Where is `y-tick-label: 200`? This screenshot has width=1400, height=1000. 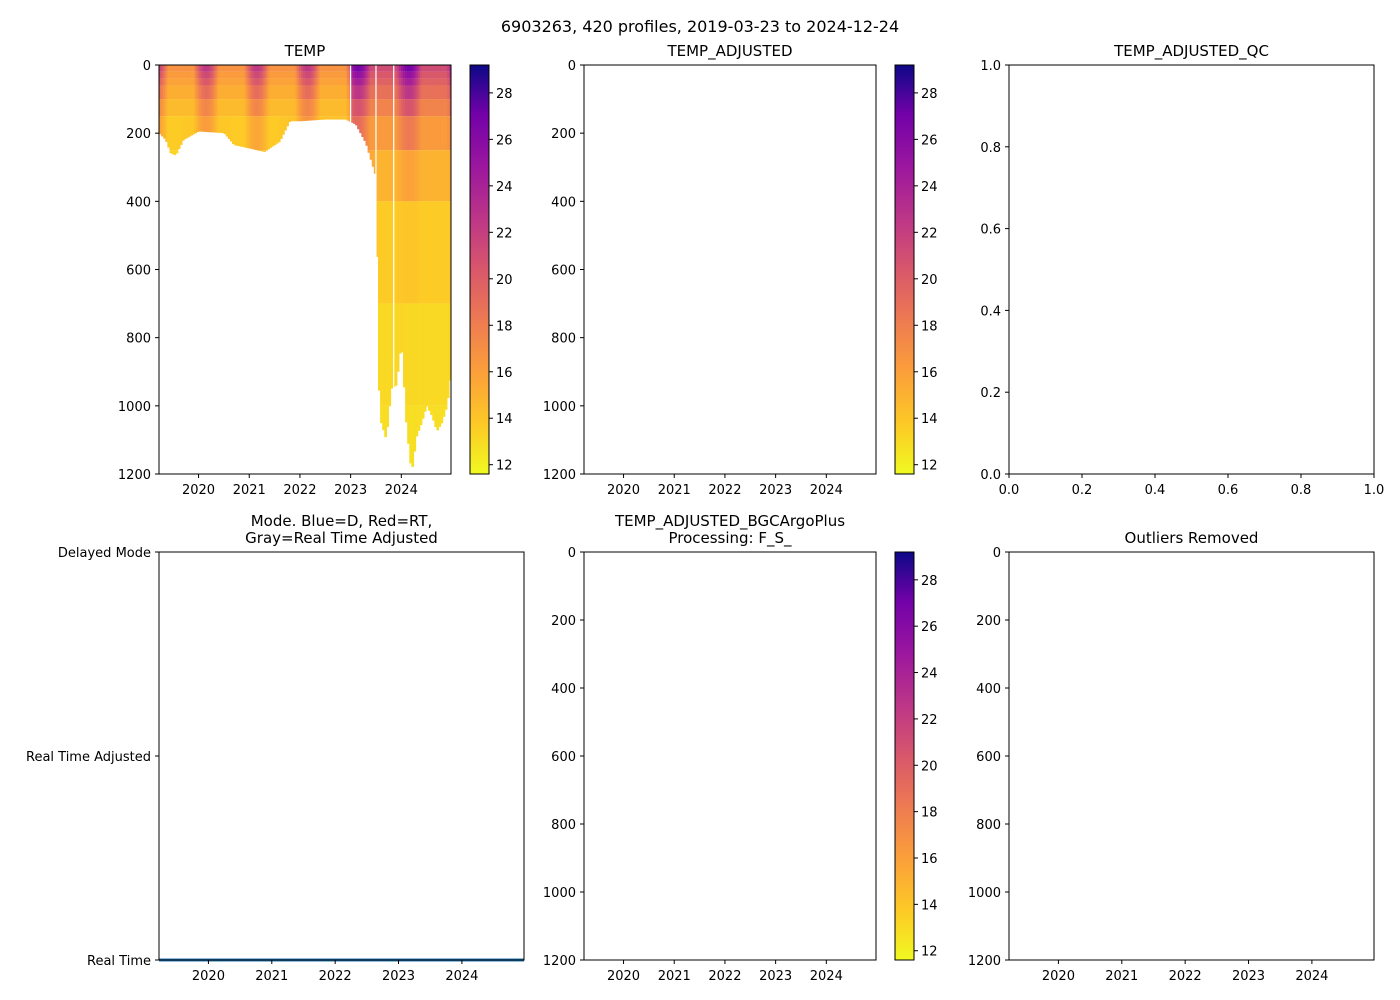
y-tick-label: 200 is located at coordinates (563, 621).